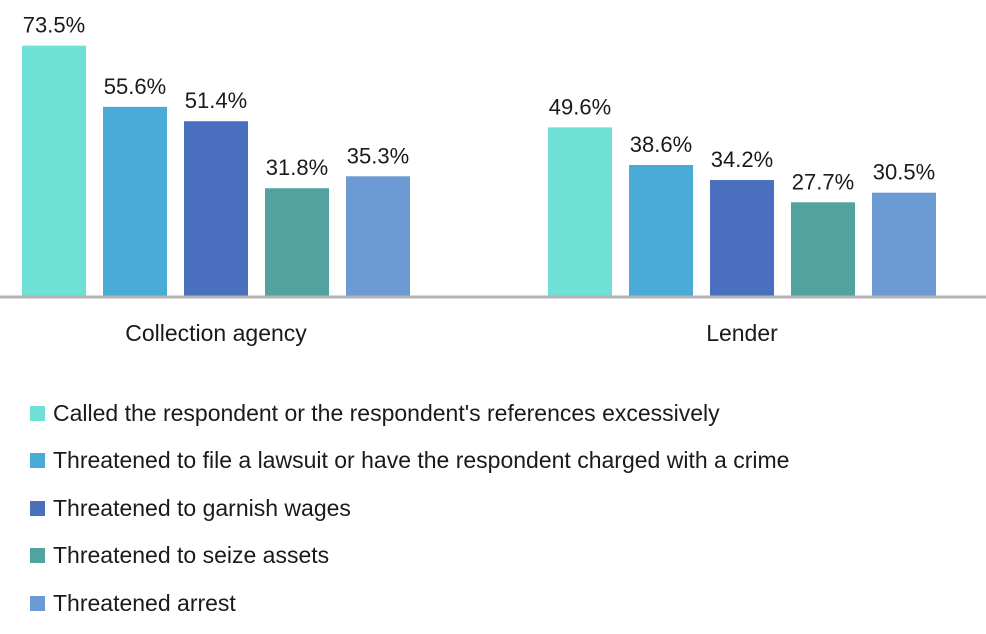 This screenshot has width=986, height=634. Describe the element at coordinates (451, 333) in the screenshot. I see `category-labels-layer: Collection agency Lender` at that location.